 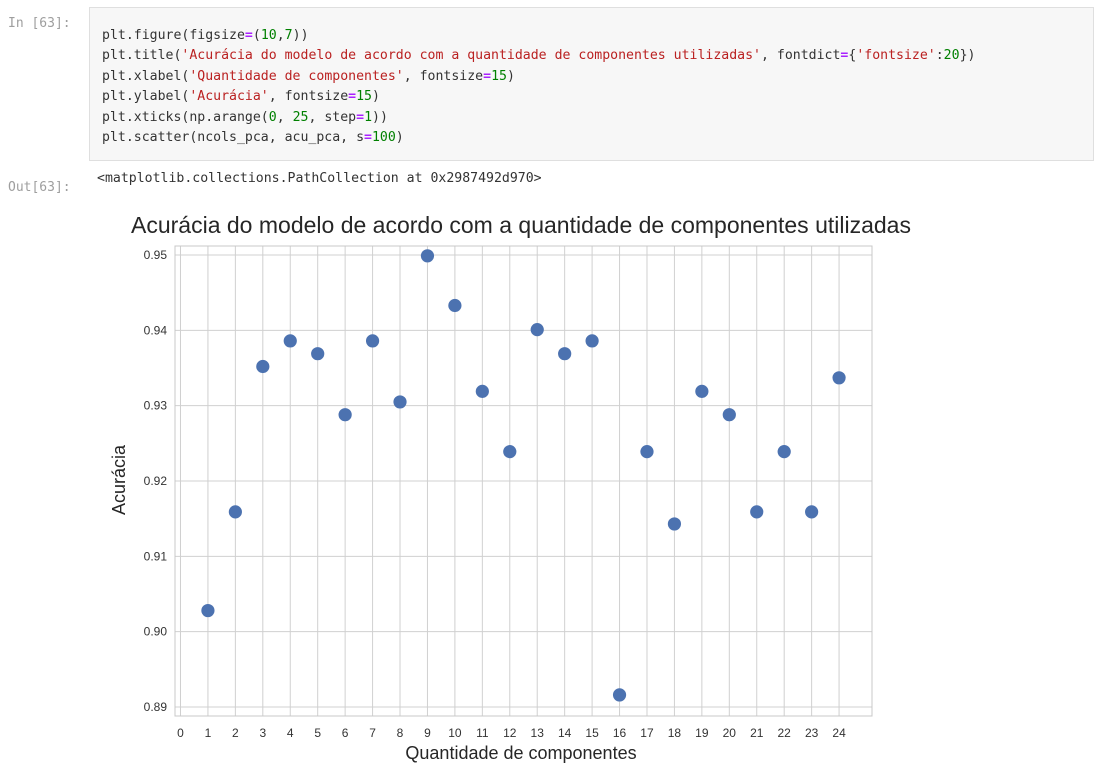 What do you see at coordinates (156, 330) in the screenshot?
I see `y-tick-label: 0.94` at bounding box center [156, 330].